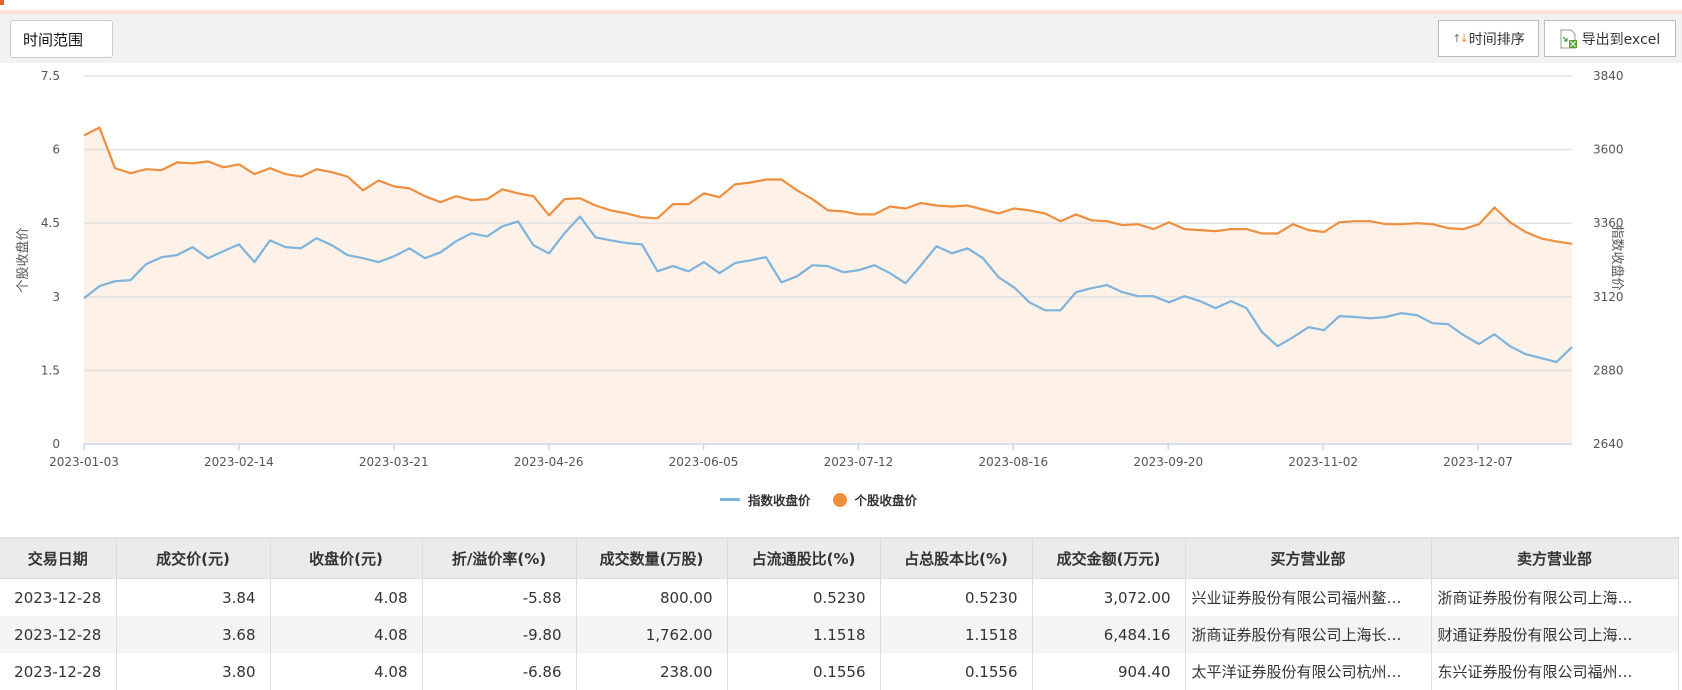 The height and width of the screenshot is (690, 1682). Describe the element at coordinates (193, 597) in the screenshot. I see `cell-trade-price: 3.84` at that location.